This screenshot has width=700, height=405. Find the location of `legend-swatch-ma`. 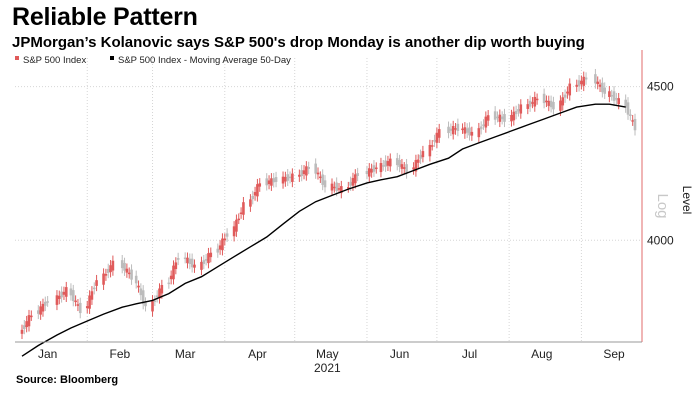

legend-swatch-ma is located at coordinates (112, 58).